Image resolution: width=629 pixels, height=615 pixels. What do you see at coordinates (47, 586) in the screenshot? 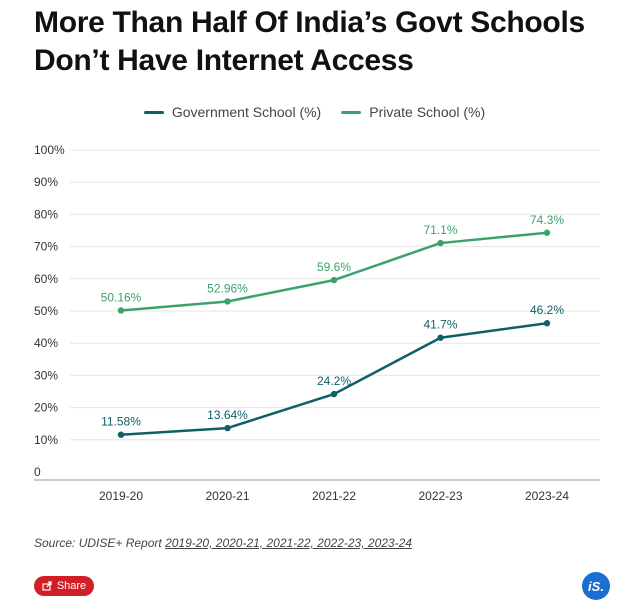
I see `share-icon` at bounding box center [47, 586].